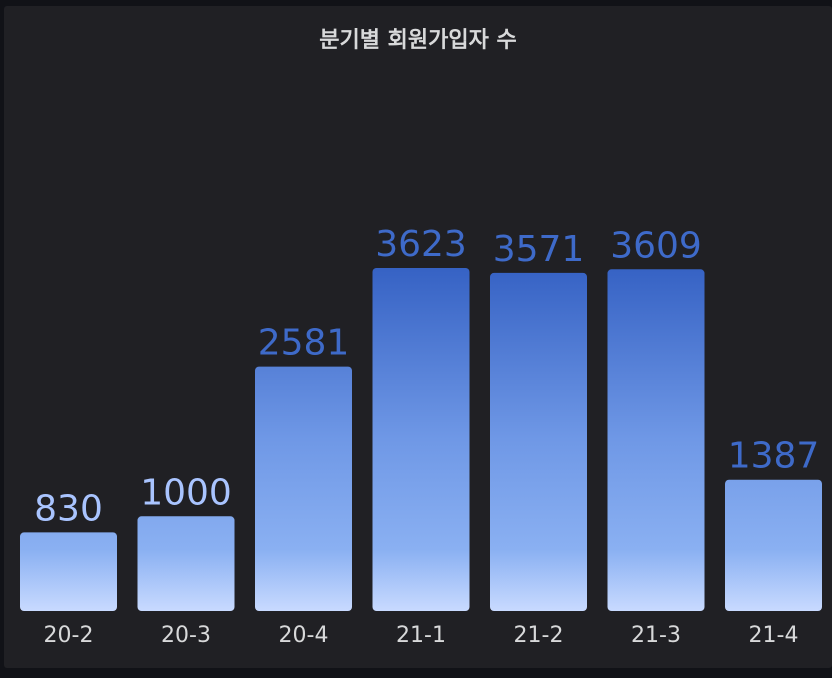 The image size is (832, 678). What do you see at coordinates (656, 245) in the screenshot?
I see `value-label-21-3: 3609` at bounding box center [656, 245].